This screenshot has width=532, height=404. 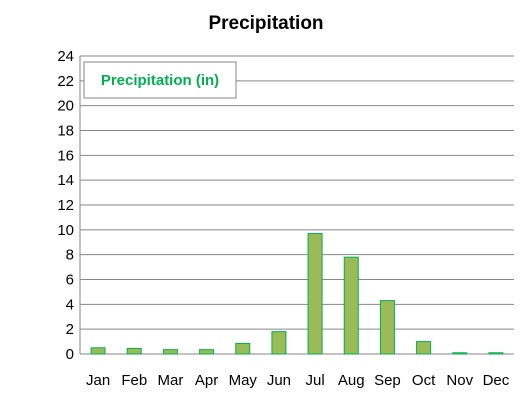 What do you see at coordinates (70, 304) in the screenshot?
I see `y-tick-label: 4` at bounding box center [70, 304].